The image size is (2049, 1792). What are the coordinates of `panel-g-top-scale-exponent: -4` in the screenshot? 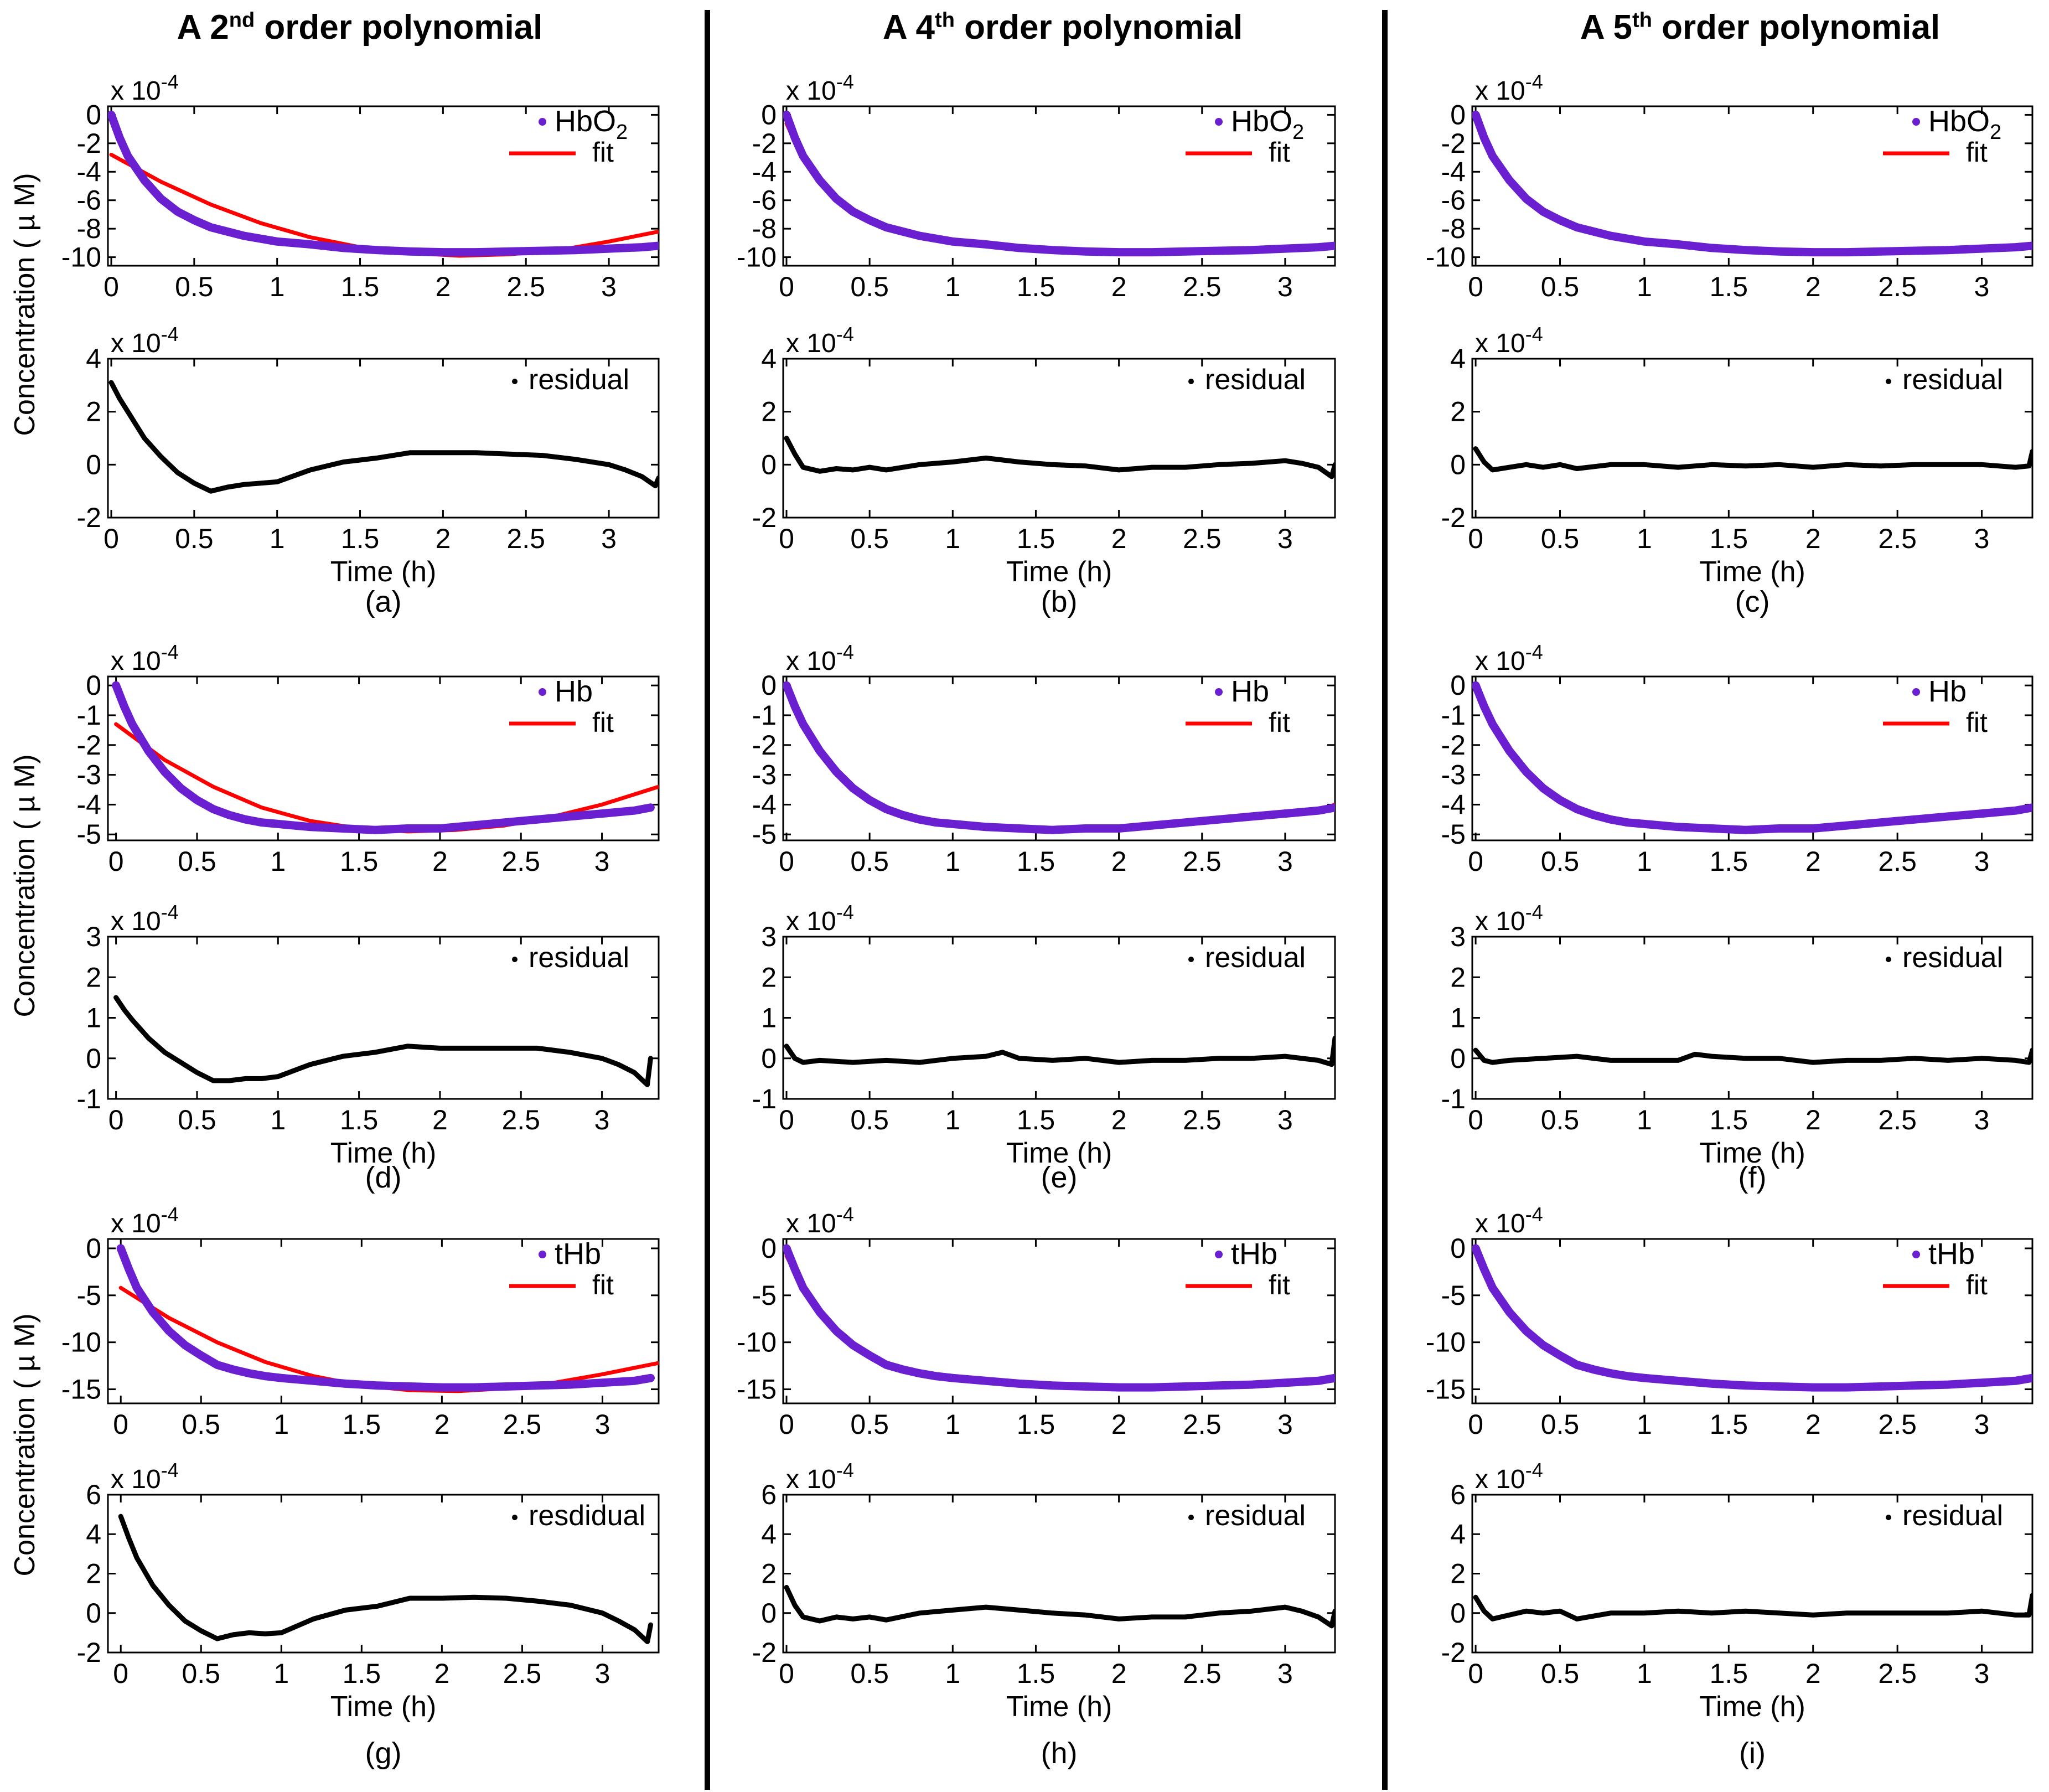 It's located at (170, 1214).